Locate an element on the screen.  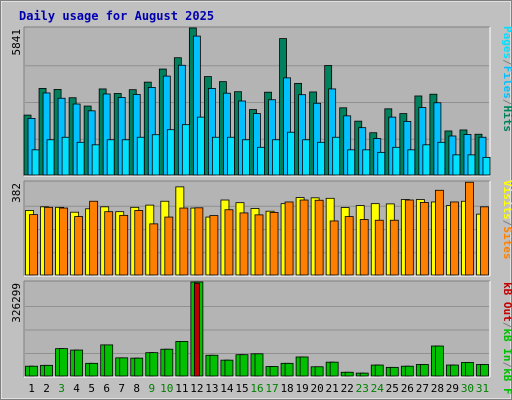
x-tick-label: 19 is located at coordinates (301, 388).